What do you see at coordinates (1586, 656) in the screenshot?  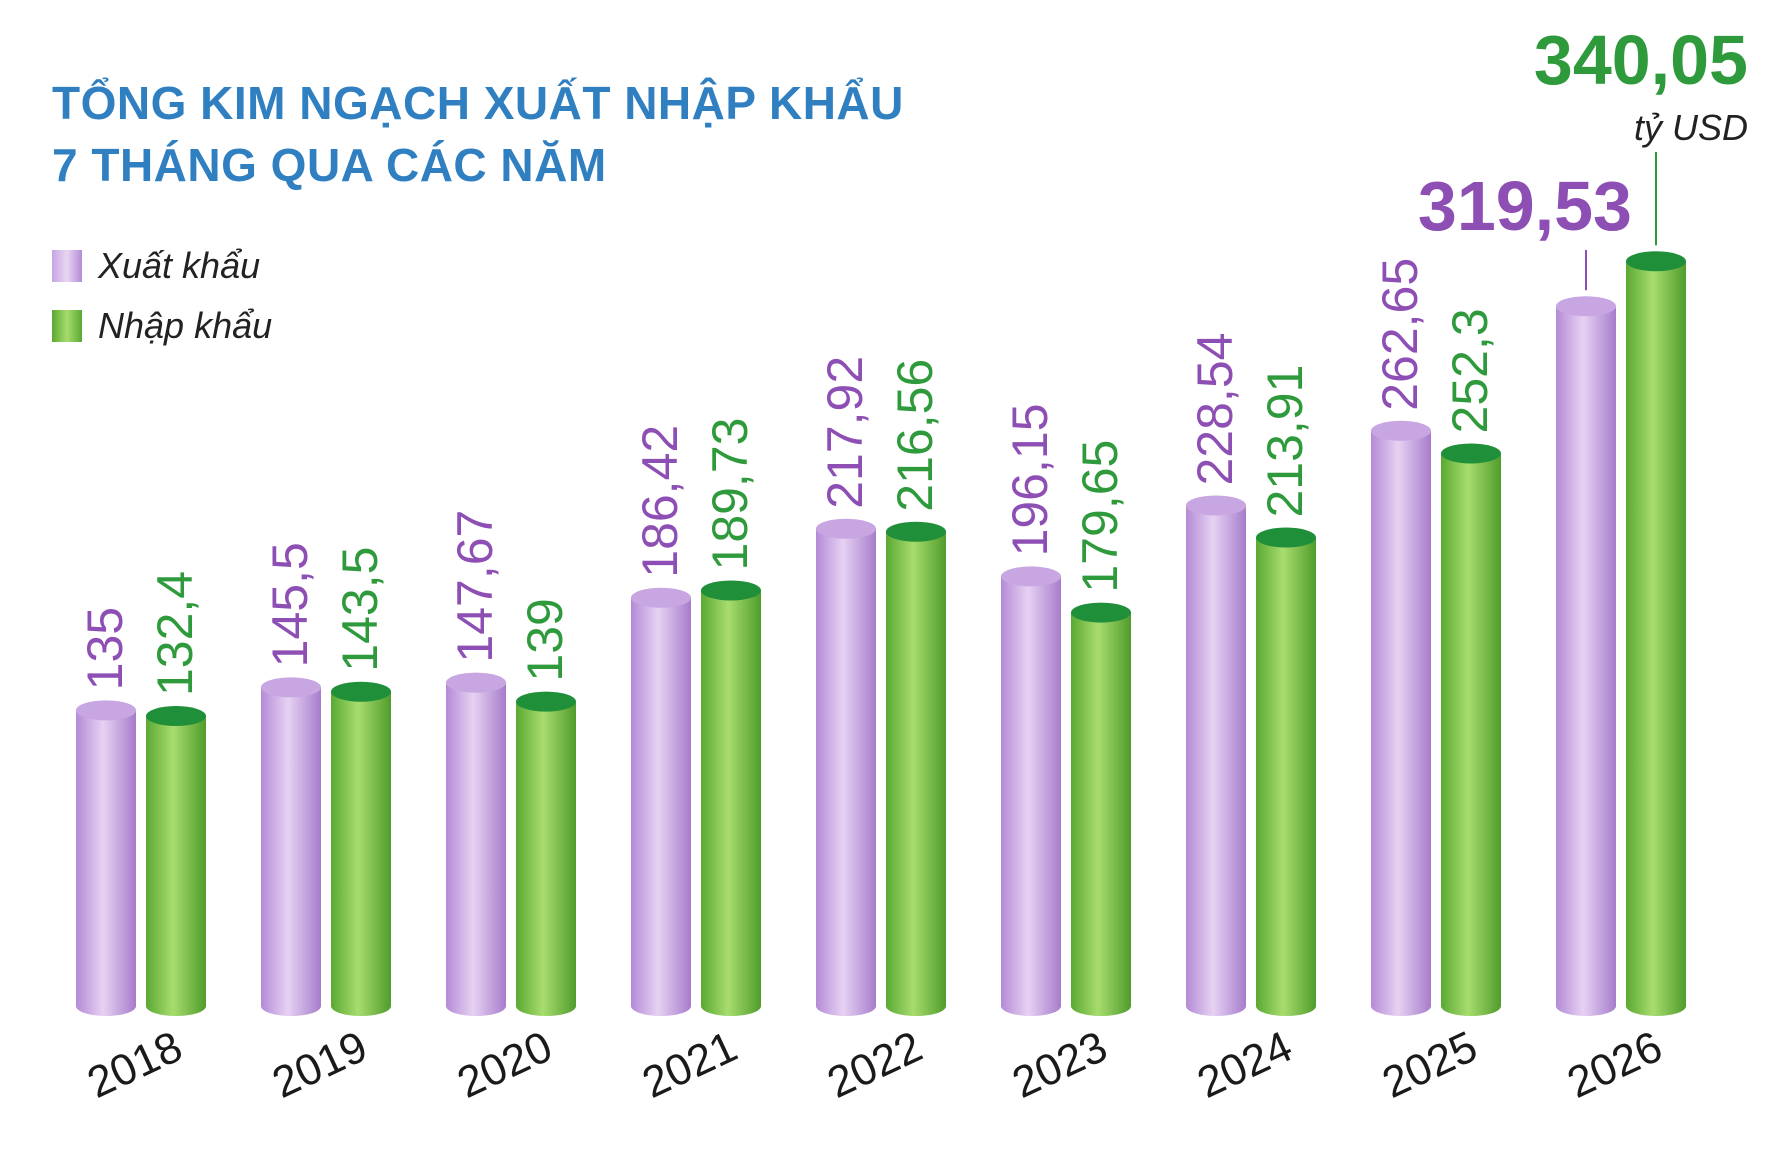 I see `bar-export-2026` at bounding box center [1586, 656].